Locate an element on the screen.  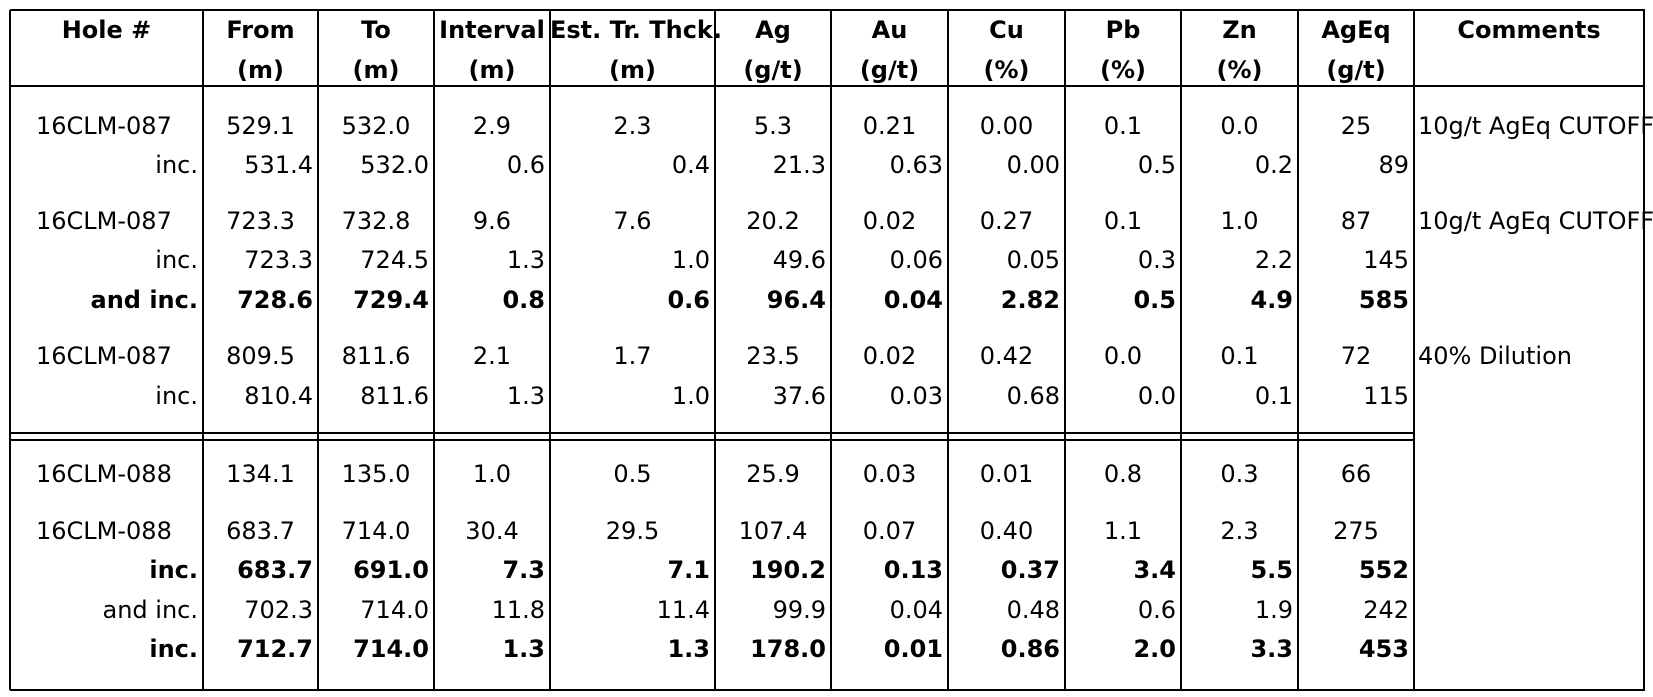
value-cell: 0.05 is located at coordinates (1033, 260).